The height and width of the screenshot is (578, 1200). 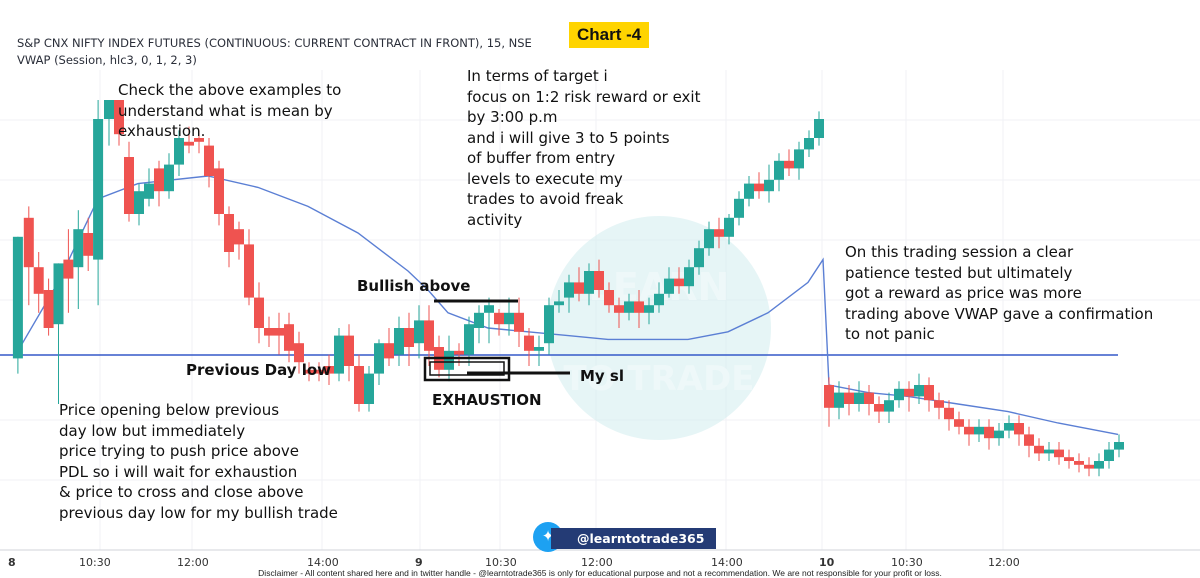 I want to click on note-line: got a reward as price was more, so click(x=963, y=293).